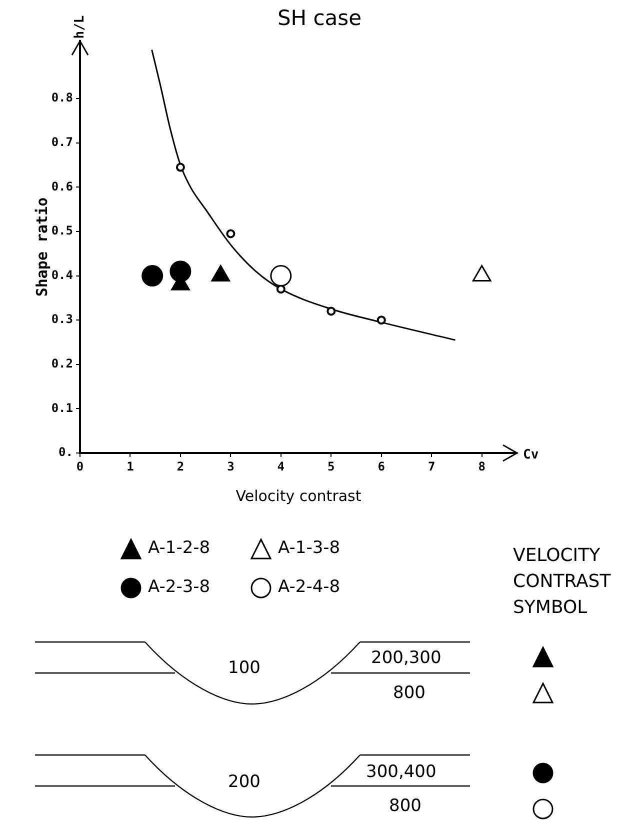  I want to click on x-tick-label: 3, so click(230, 466).